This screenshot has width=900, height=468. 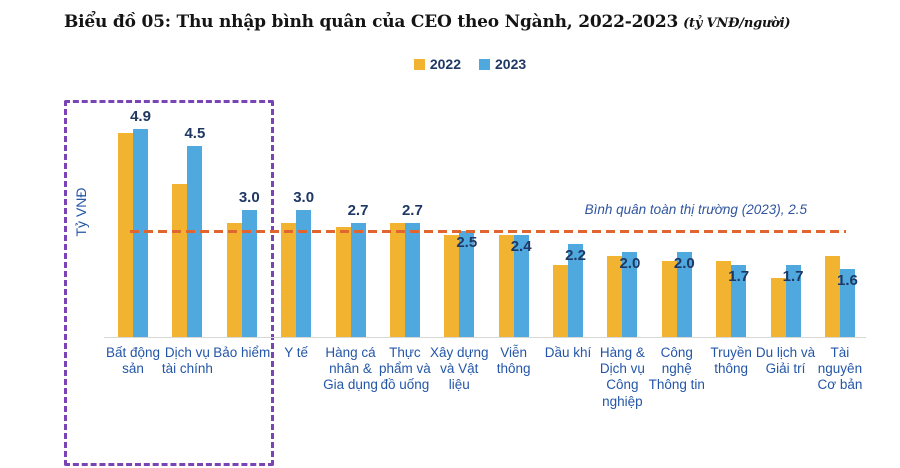 I want to click on legend-swatch-2022, so click(x=419, y=64).